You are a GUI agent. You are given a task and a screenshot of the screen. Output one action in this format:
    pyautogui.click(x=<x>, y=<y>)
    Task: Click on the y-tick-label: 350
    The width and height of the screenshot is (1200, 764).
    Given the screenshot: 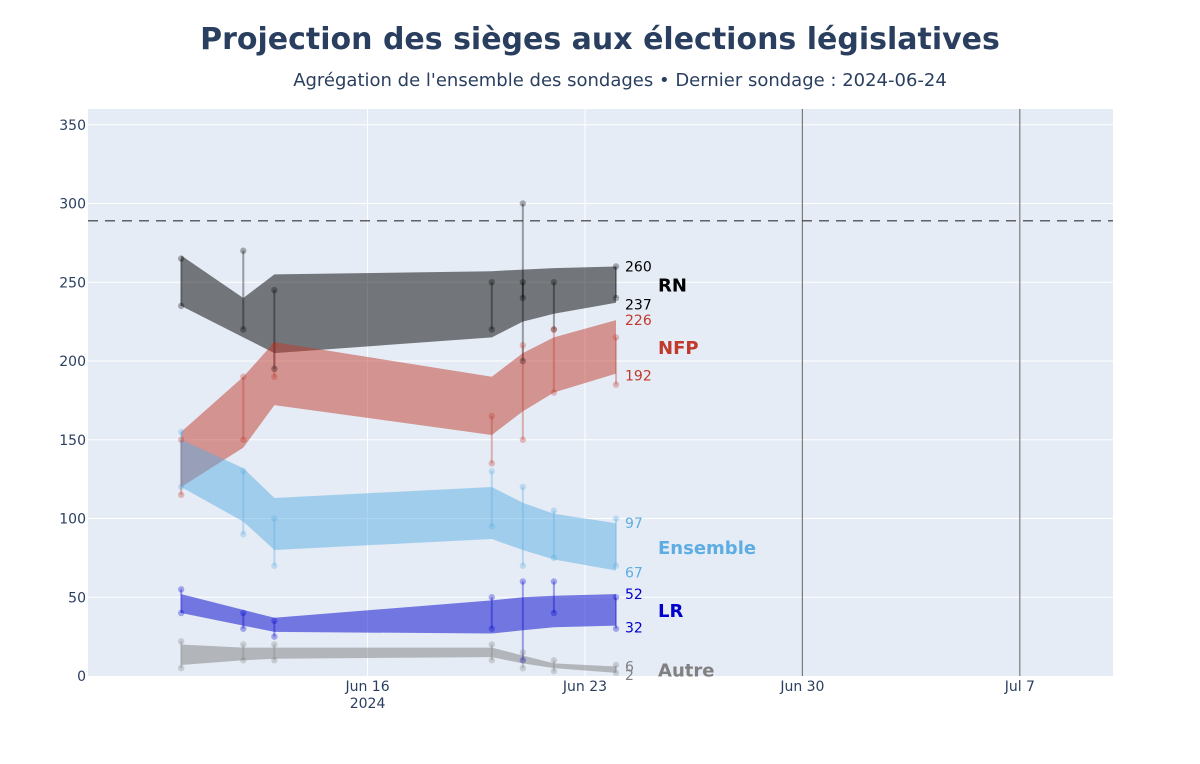 What is the action you would take?
    pyautogui.click(x=72, y=126)
    